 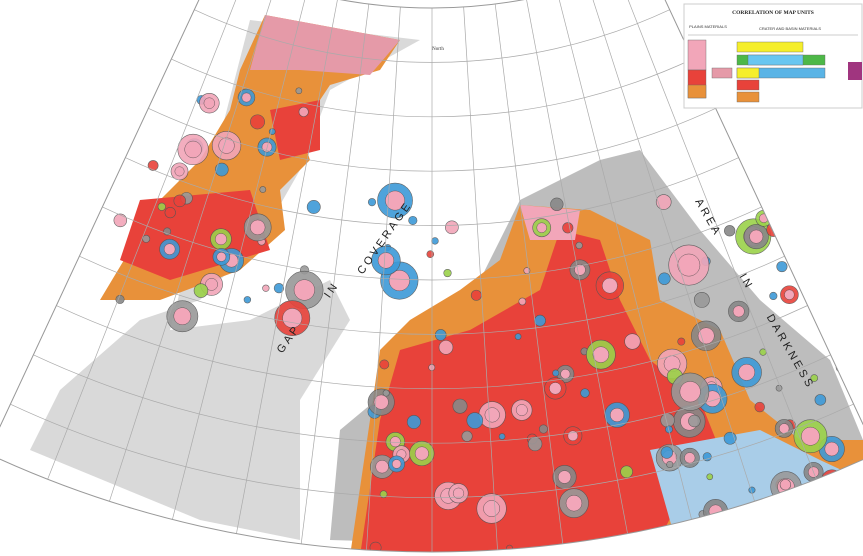 I want to click on legend-title: CORRELATION OF MAP UNITS, so click(x=773, y=13).